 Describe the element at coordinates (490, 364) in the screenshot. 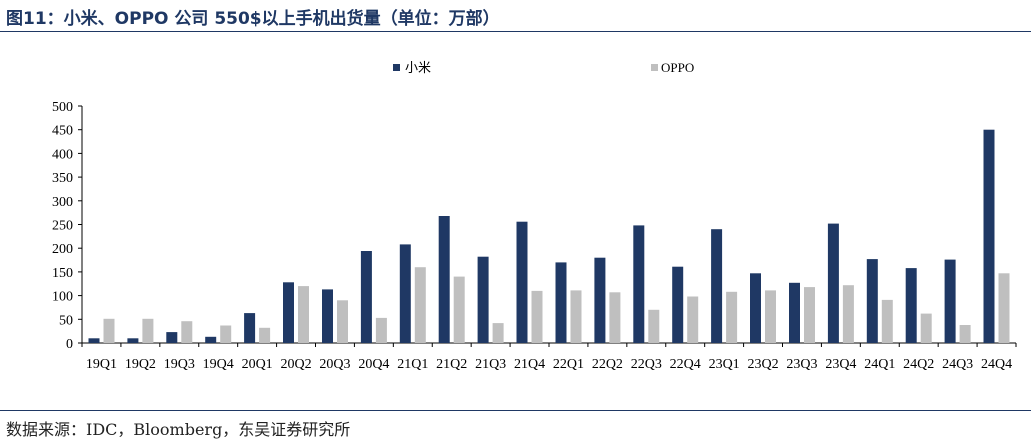

I see `x-tick-label: 21Q3` at that location.